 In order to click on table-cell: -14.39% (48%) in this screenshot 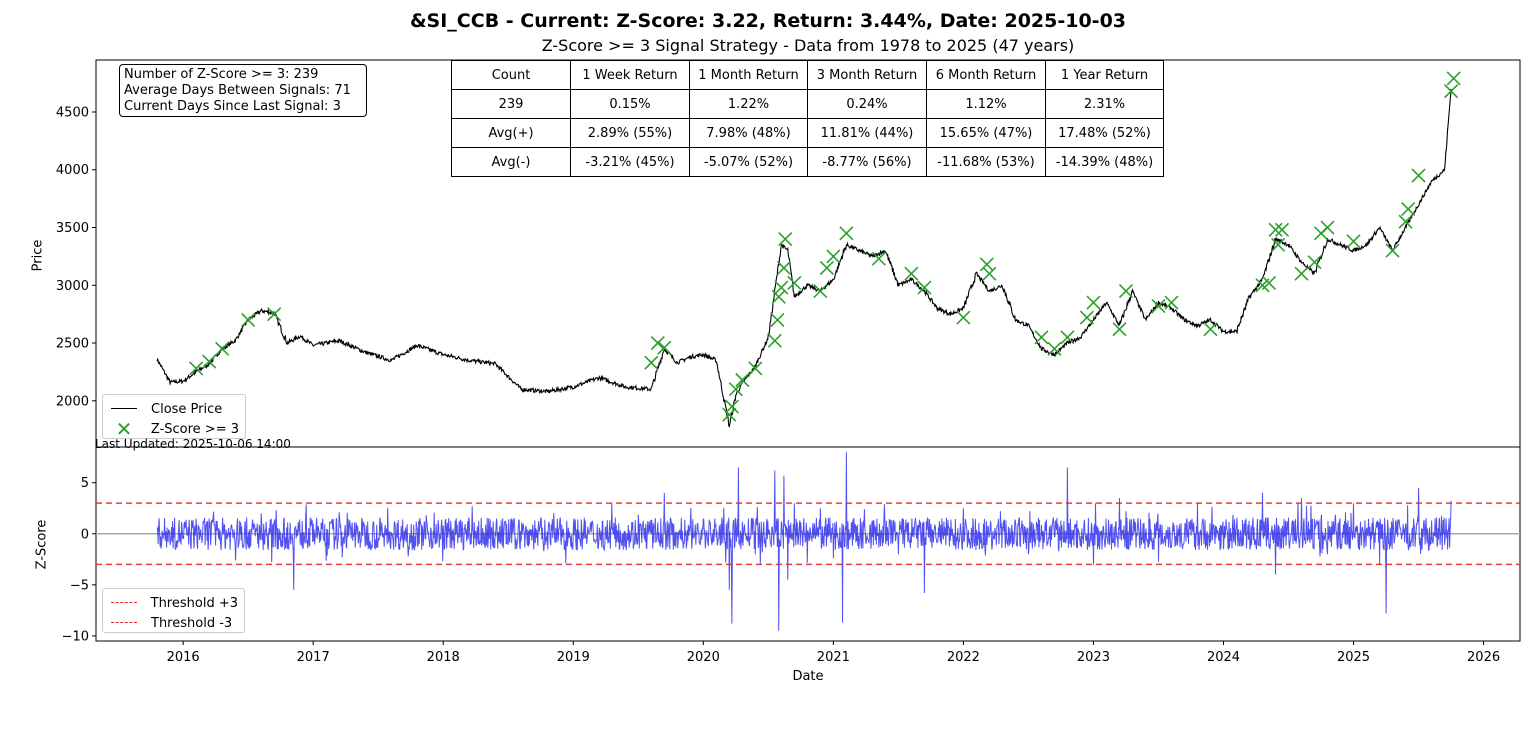, I will do `click(1104, 162)`.